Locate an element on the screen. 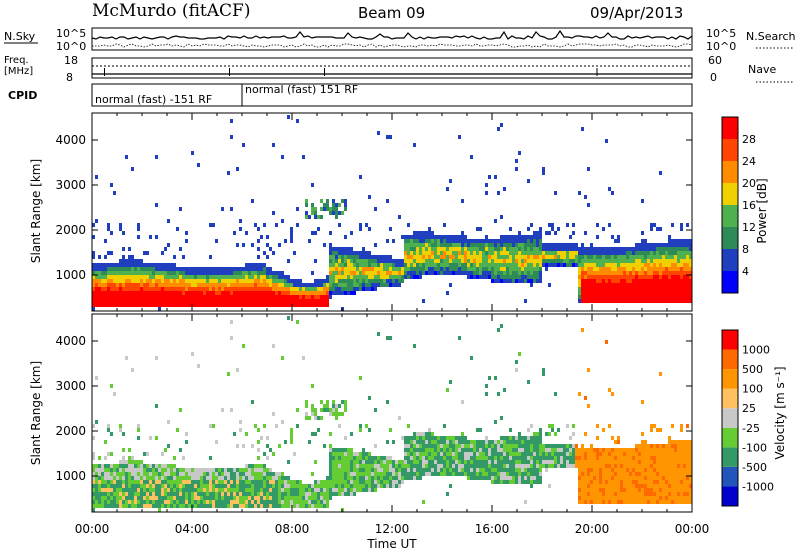 Image resolution: width=800 pixels, height=558 pixels. colorbar-tick-label: 20 is located at coordinates (749, 183).